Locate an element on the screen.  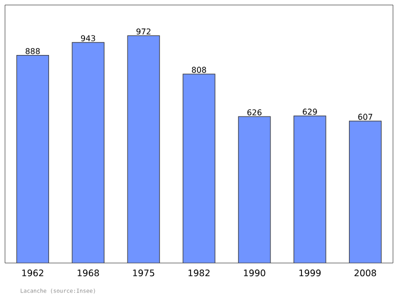
x-tick-label: 1990 is located at coordinates (255, 273).